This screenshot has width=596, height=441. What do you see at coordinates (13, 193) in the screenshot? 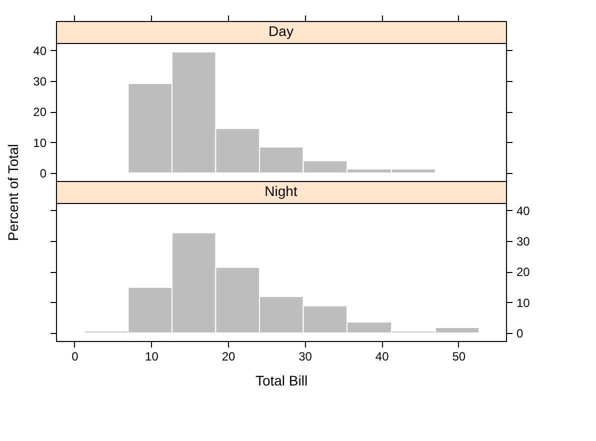
I see `y-axis-title: Percent of Total` at bounding box center [13, 193].